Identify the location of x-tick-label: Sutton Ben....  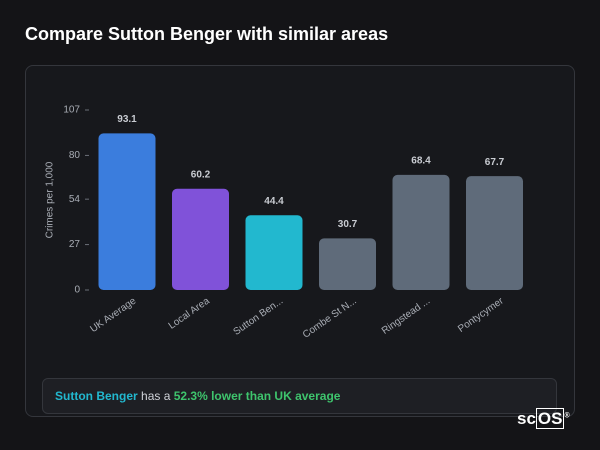
(259, 317).